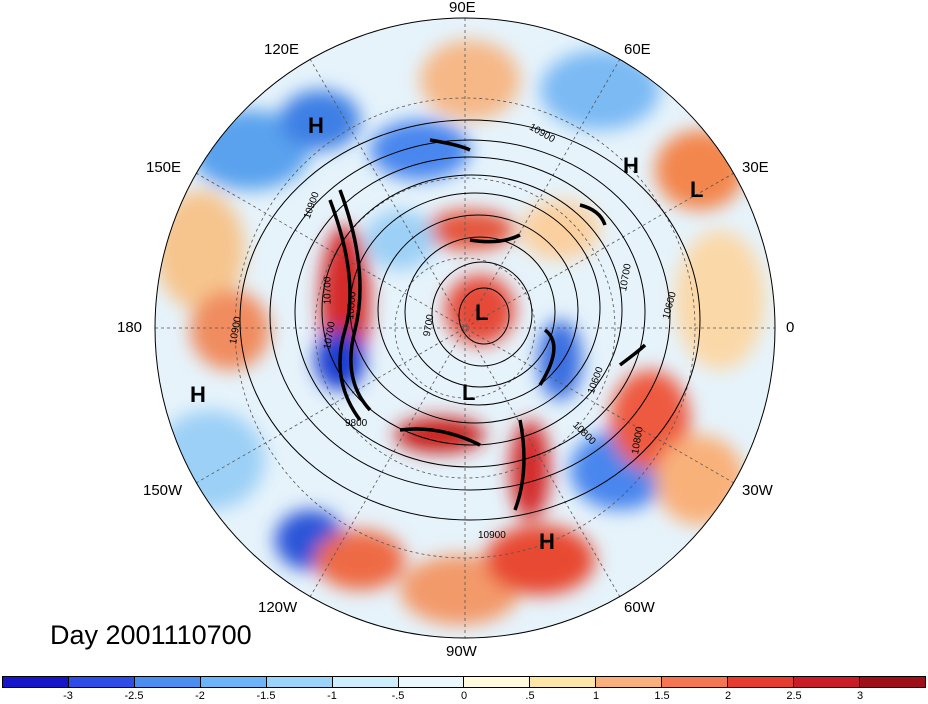 This screenshot has width=928, height=704. Describe the element at coordinates (462, 8) in the screenshot. I see `lon-label-90e: 90E` at that location.